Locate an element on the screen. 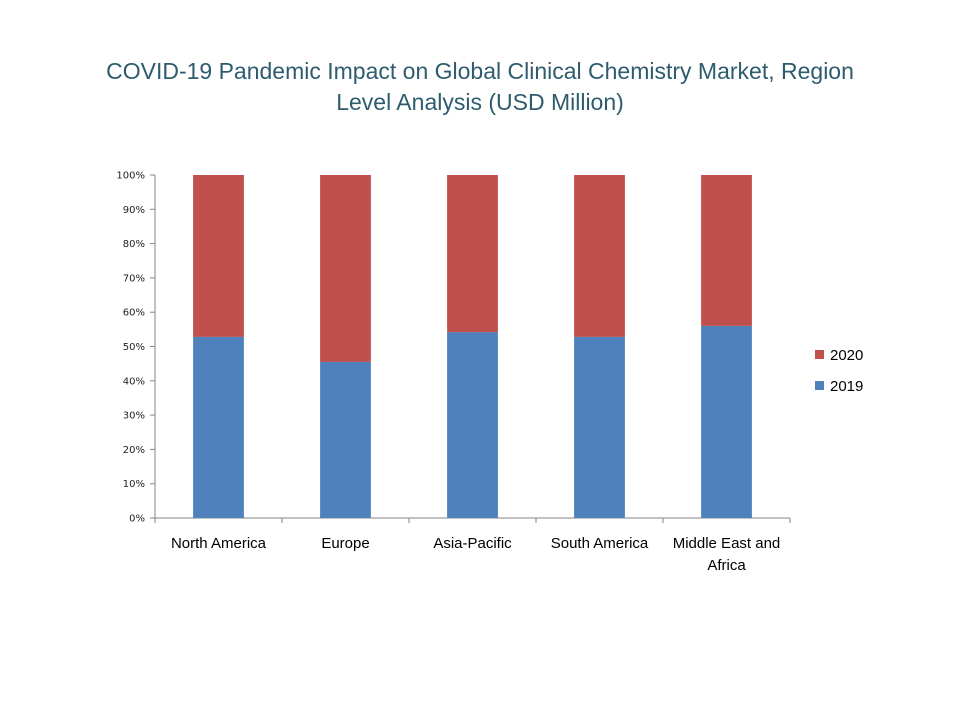  x-tick-label: South America is located at coordinates (600, 543).